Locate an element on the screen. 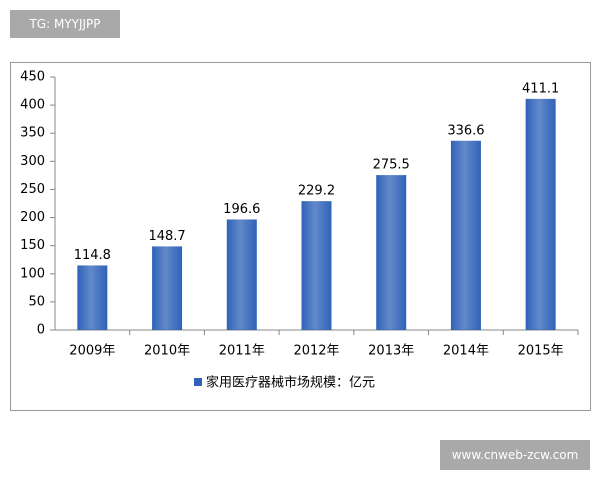  data-label: 336.6 is located at coordinates (465, 130).